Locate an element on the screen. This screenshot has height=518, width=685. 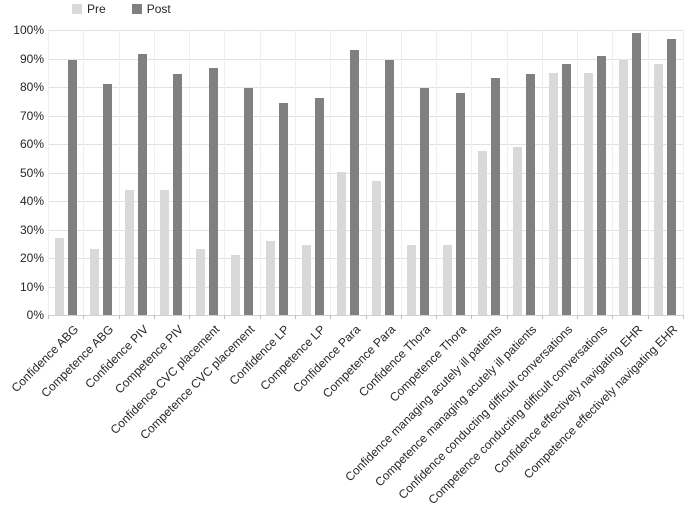
legend-swatch-post-icon is located at coordinates (136, 9).